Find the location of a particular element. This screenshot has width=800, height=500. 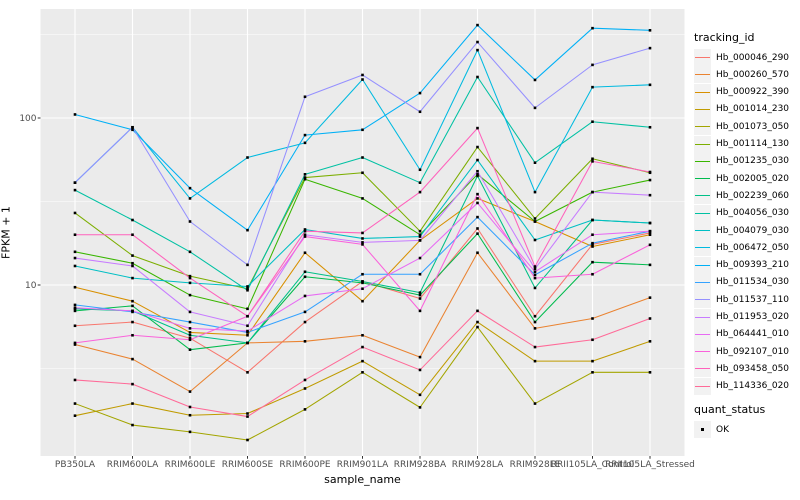

x-tick-label: PB350LA is located at coordinates (75, 465).